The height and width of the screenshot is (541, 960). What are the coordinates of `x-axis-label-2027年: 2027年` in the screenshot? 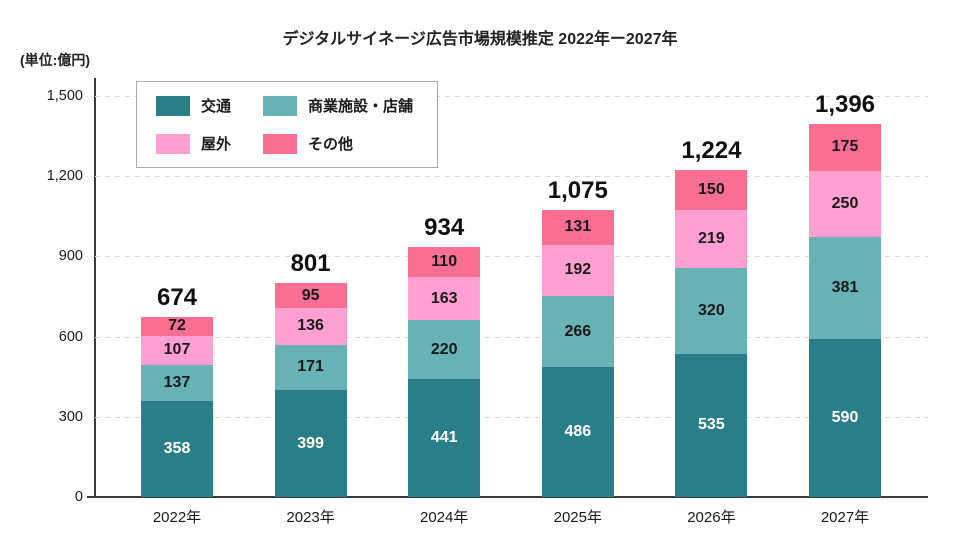 It's located at (845, 517).